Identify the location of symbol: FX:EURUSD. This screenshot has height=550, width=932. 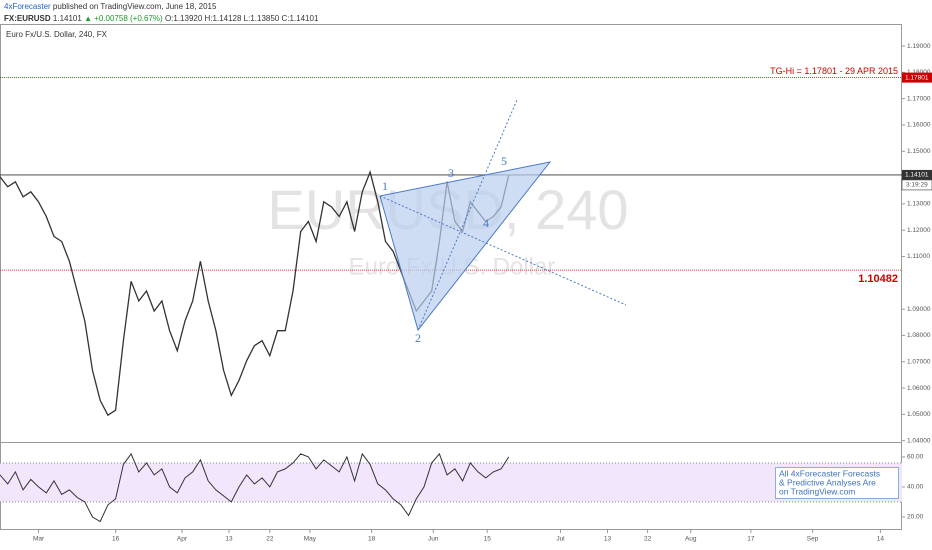
(27, 18).